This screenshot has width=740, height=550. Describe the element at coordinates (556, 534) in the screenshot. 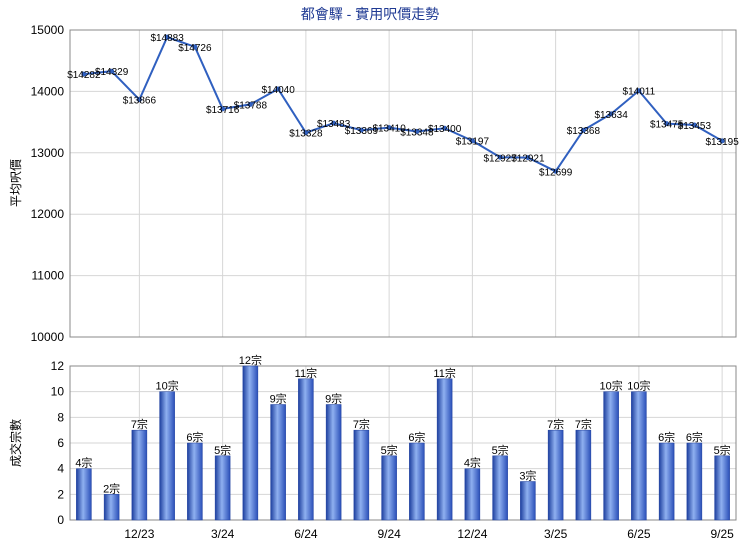

I see `x-tick-label: 3/25` at that location.